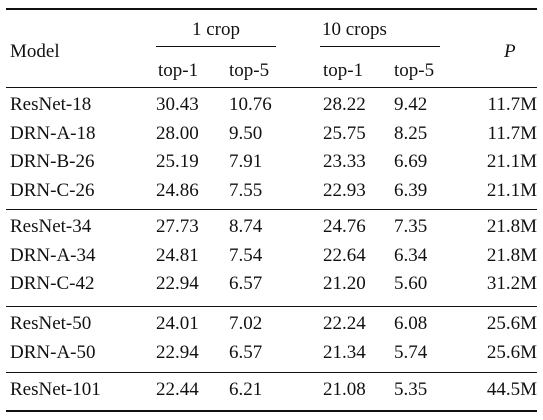  What do you see at coordinates (51, 104) in the screenshot?
I see `model-name-cell: ResNet-18` at bounding box center [51, 104].